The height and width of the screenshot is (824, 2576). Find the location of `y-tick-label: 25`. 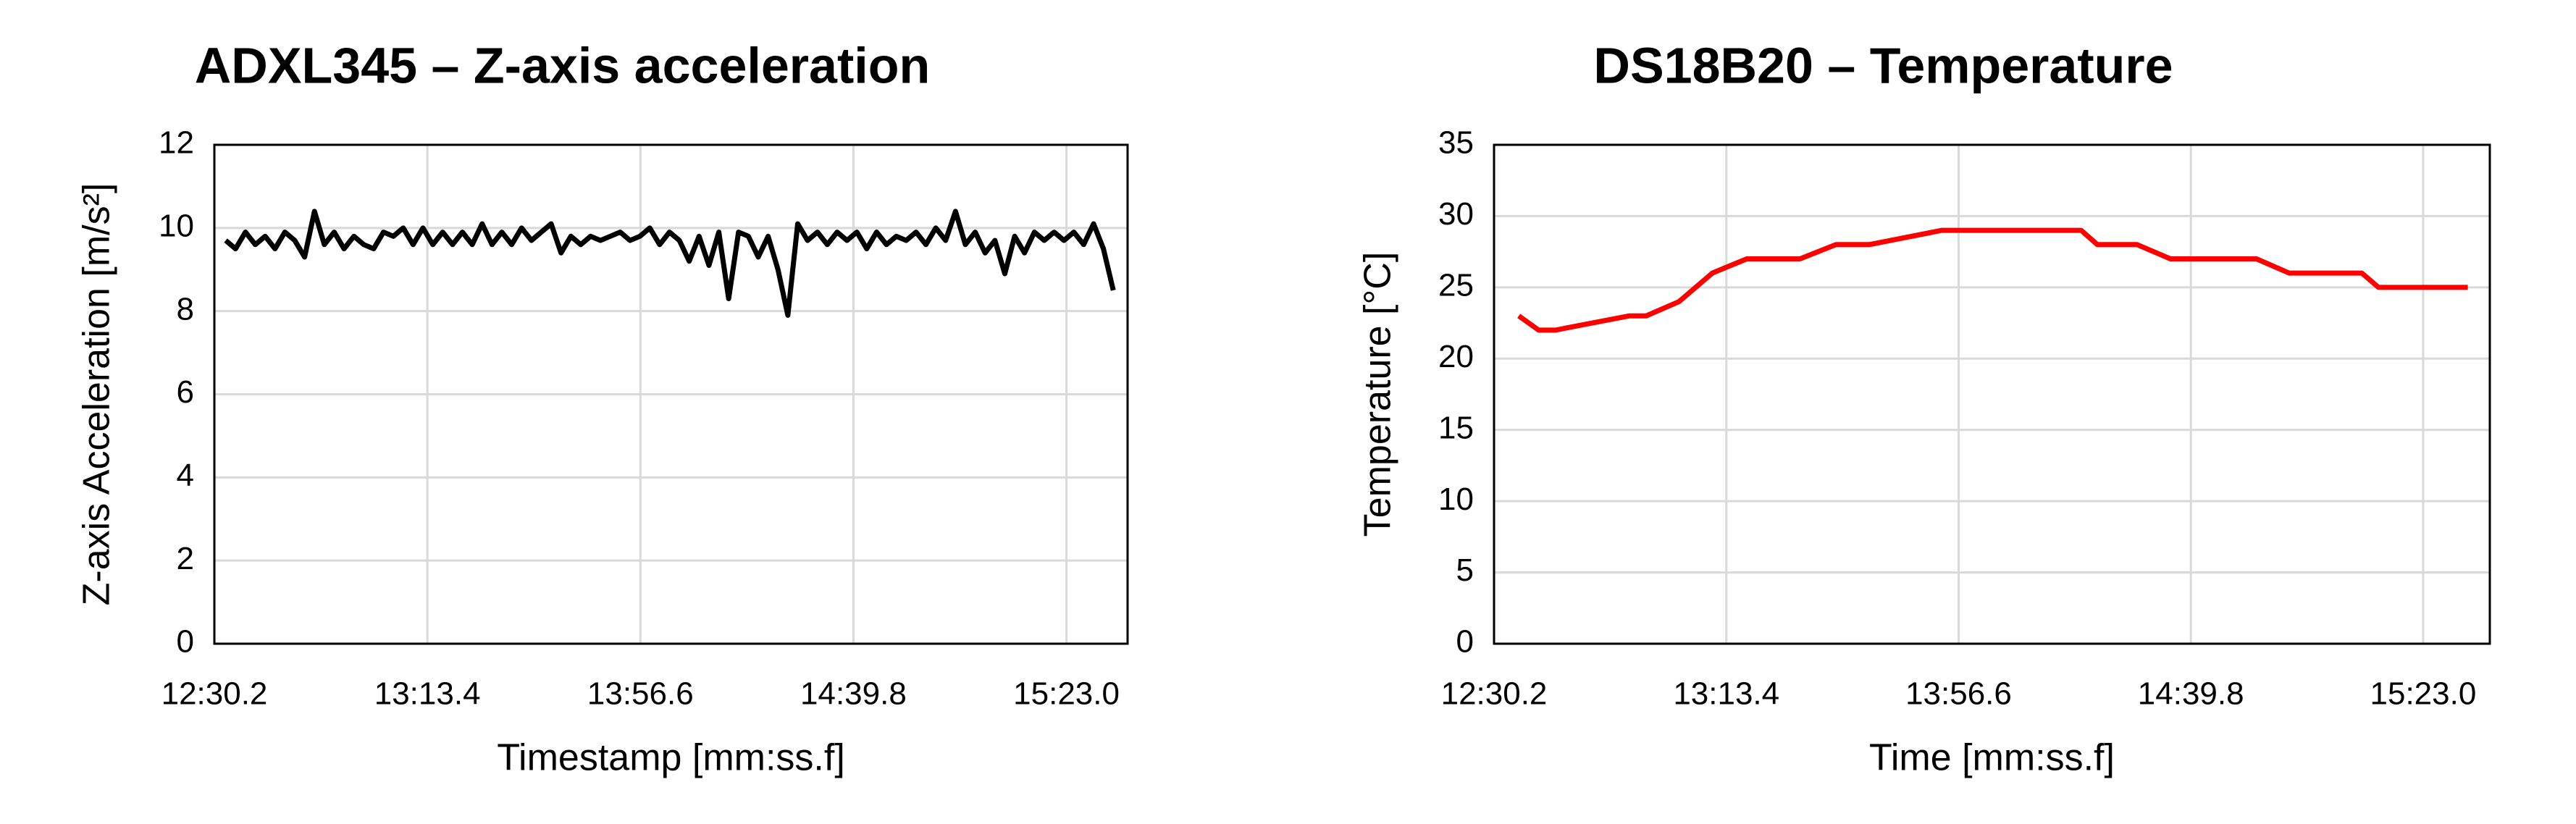

y-tick-label: 25 is located at coordinates (1456, 285).